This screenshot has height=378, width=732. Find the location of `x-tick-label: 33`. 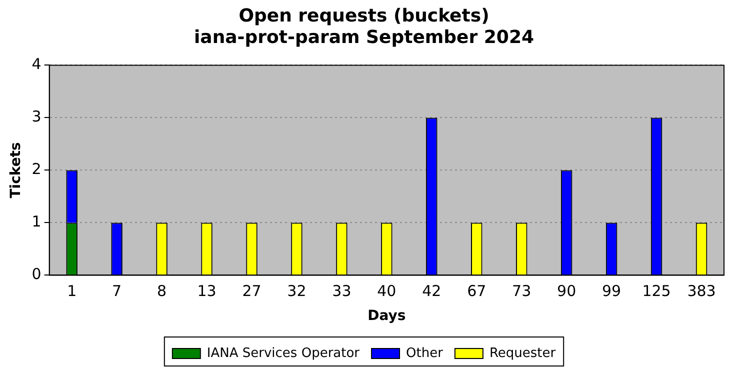

x-tick-label: 33 is located at coordinates (342, 291).